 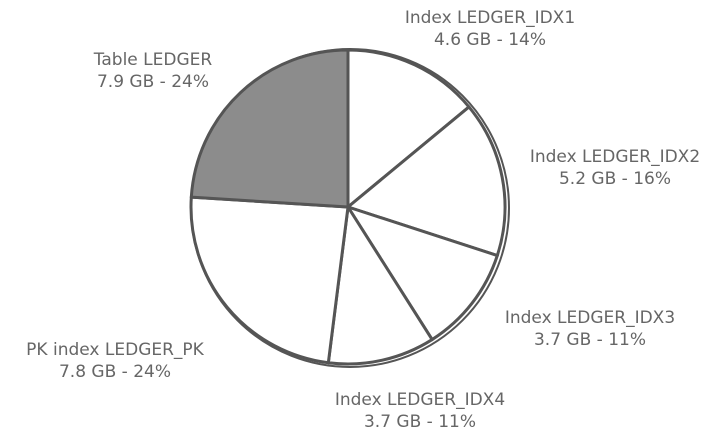 I want to click on slice-label: PK index LEDGER_PK, so click(x=115, y=350).